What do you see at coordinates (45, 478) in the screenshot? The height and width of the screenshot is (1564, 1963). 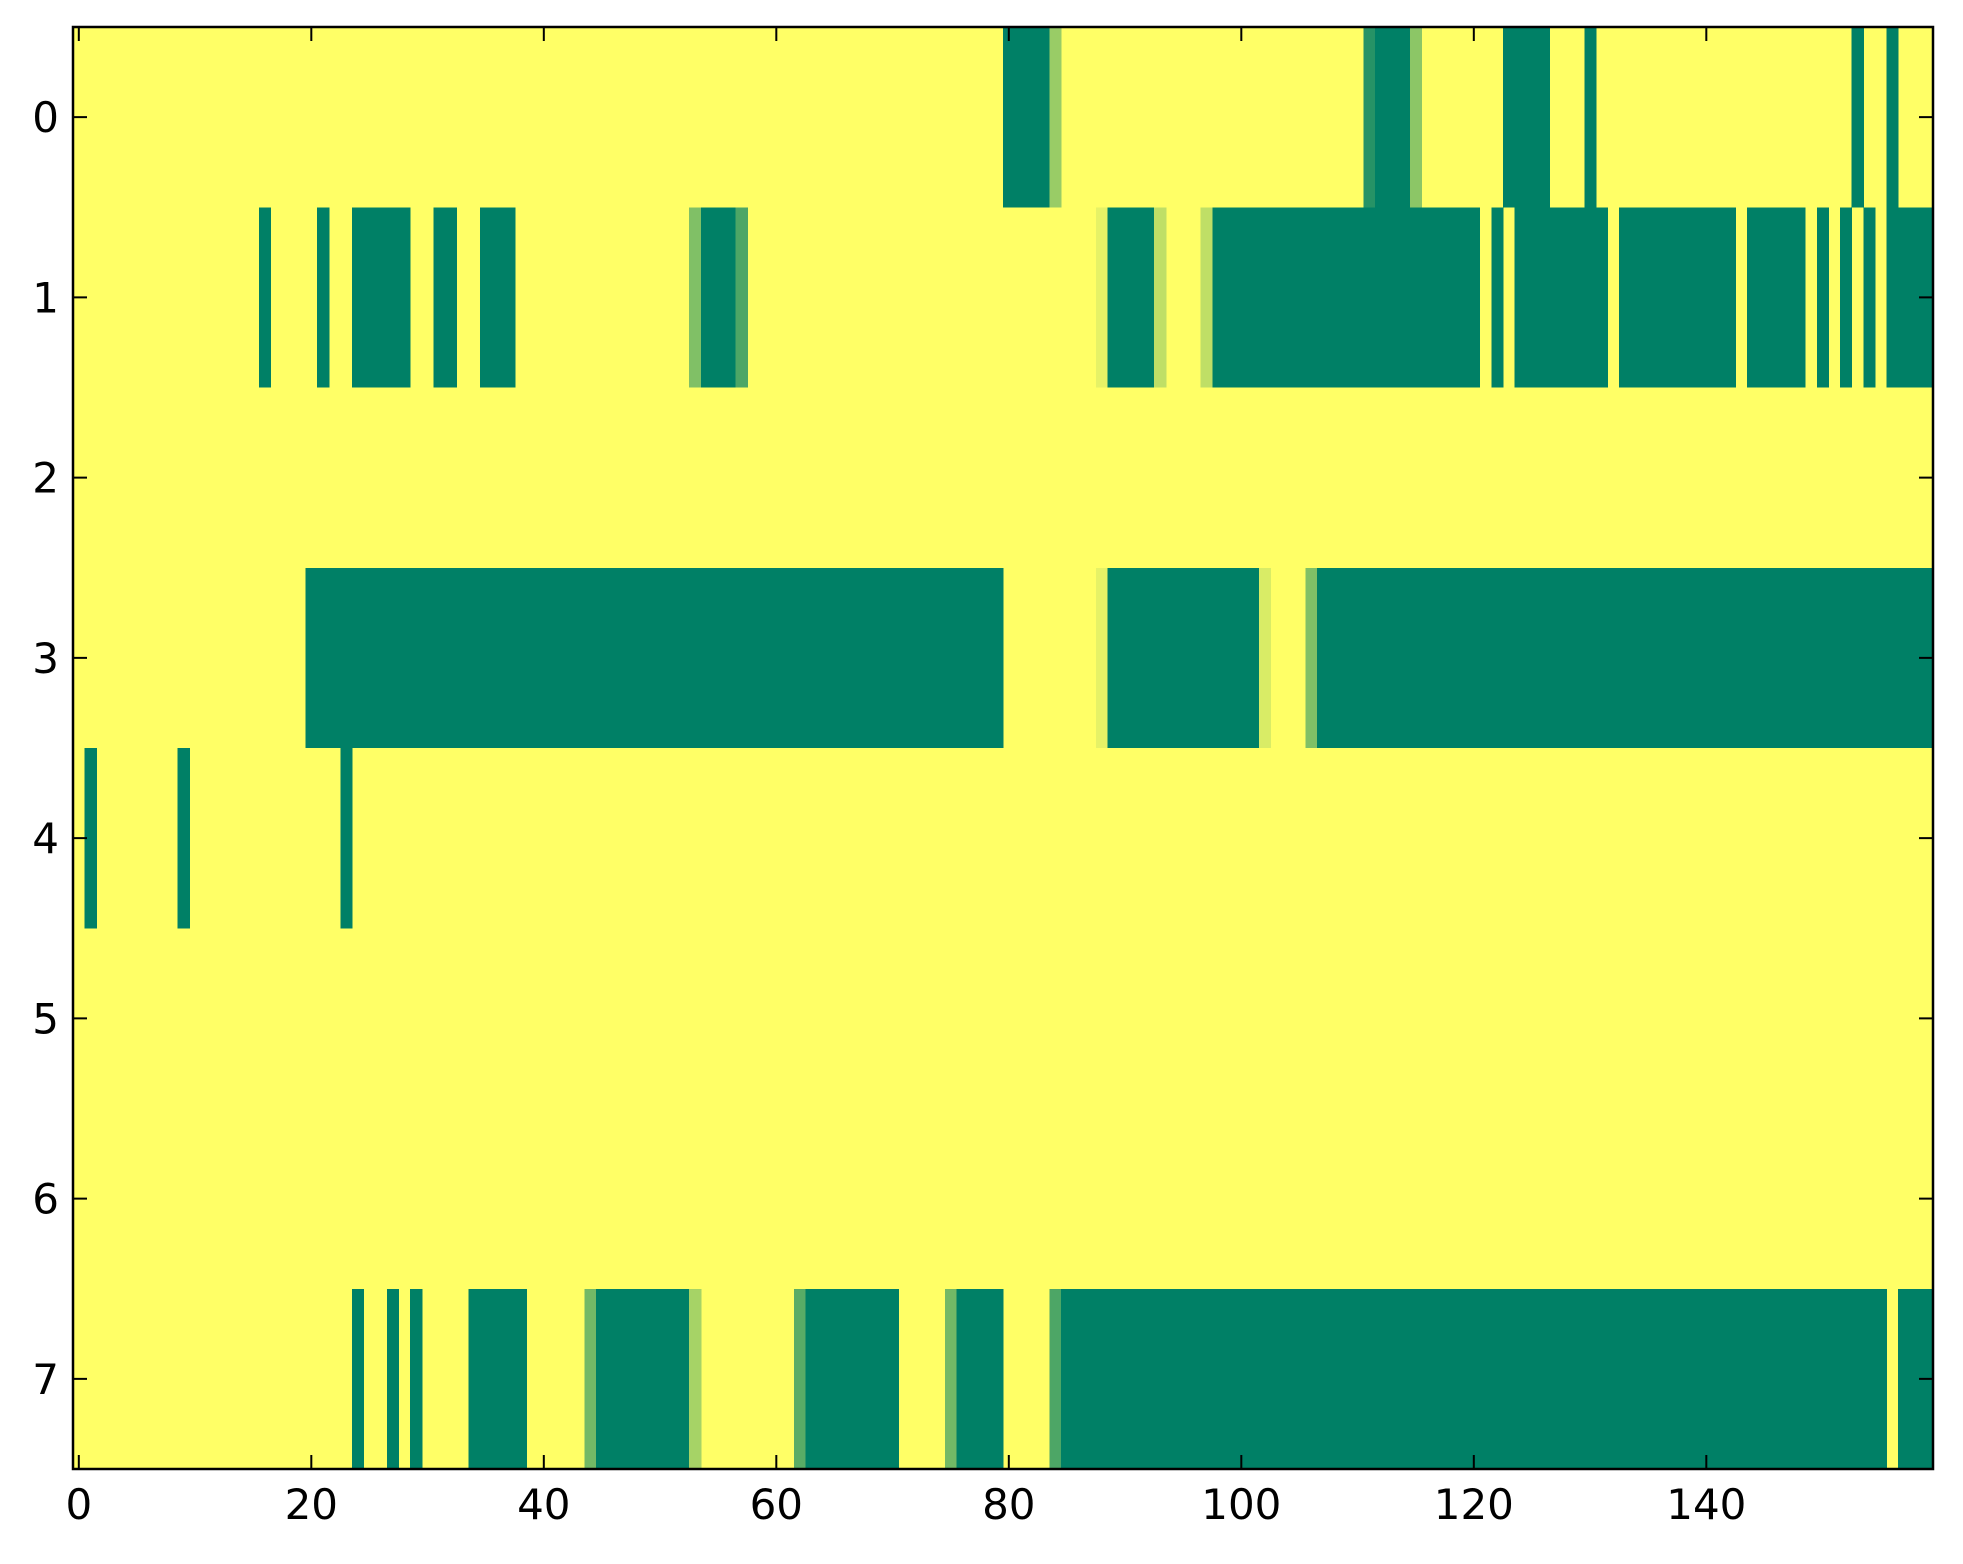 I see `y-tick-label: 2` at bounding box center [45, 478].